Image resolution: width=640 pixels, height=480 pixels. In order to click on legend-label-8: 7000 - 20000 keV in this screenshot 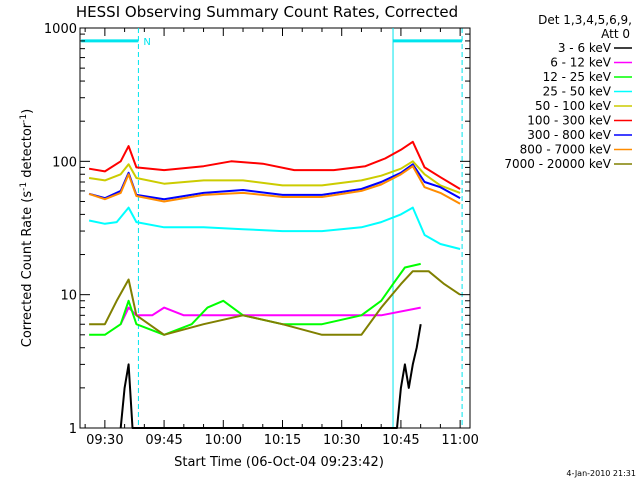, I will do `click(557, 164)`.